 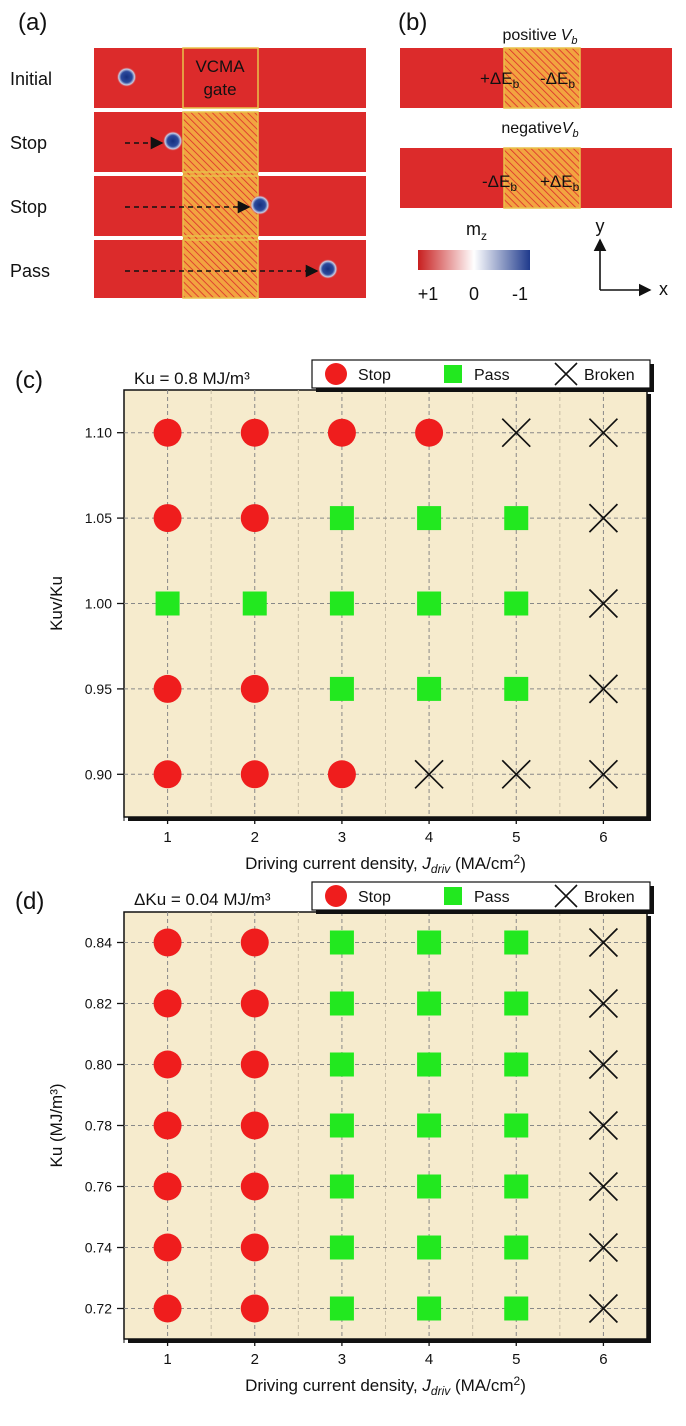 I want to click on x-axis-label: Driving current density, Jdriv (MA/cm2), so click(x=385, y=1386).